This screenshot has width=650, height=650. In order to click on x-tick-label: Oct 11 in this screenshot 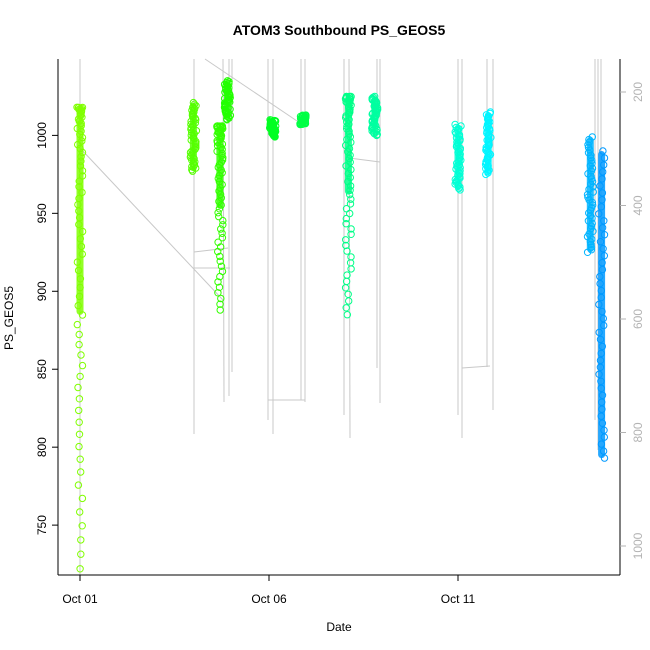, I will do `click(458, 599)`.